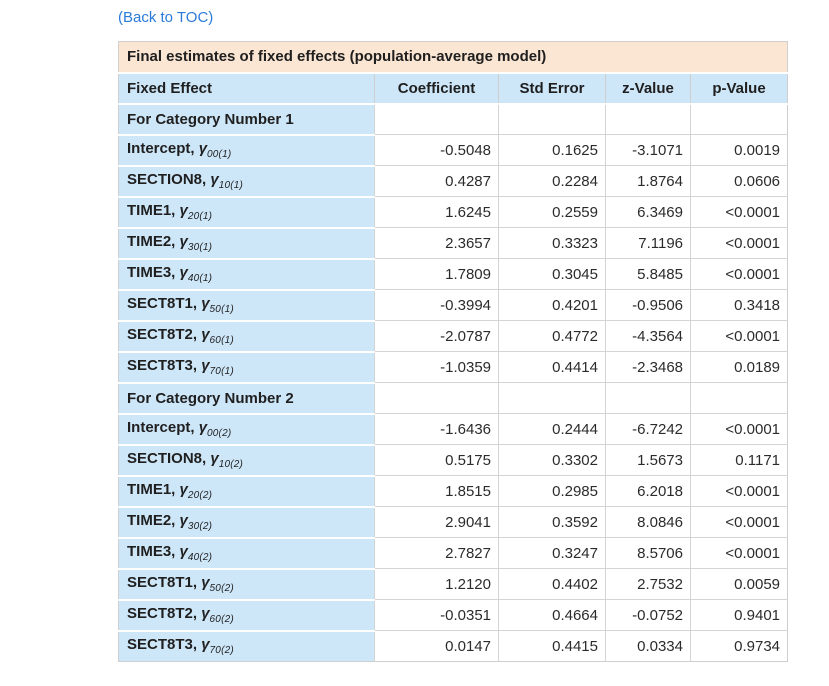 Image resolution: width=829 pixels, height=686 pixels. I want to click on gamma-subscript: 40(1), so click(200, 278).